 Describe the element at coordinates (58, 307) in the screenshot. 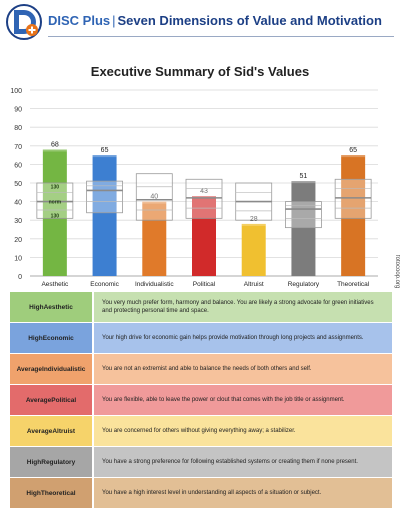

I see `summary-dimension: Aesthetic` at that location.